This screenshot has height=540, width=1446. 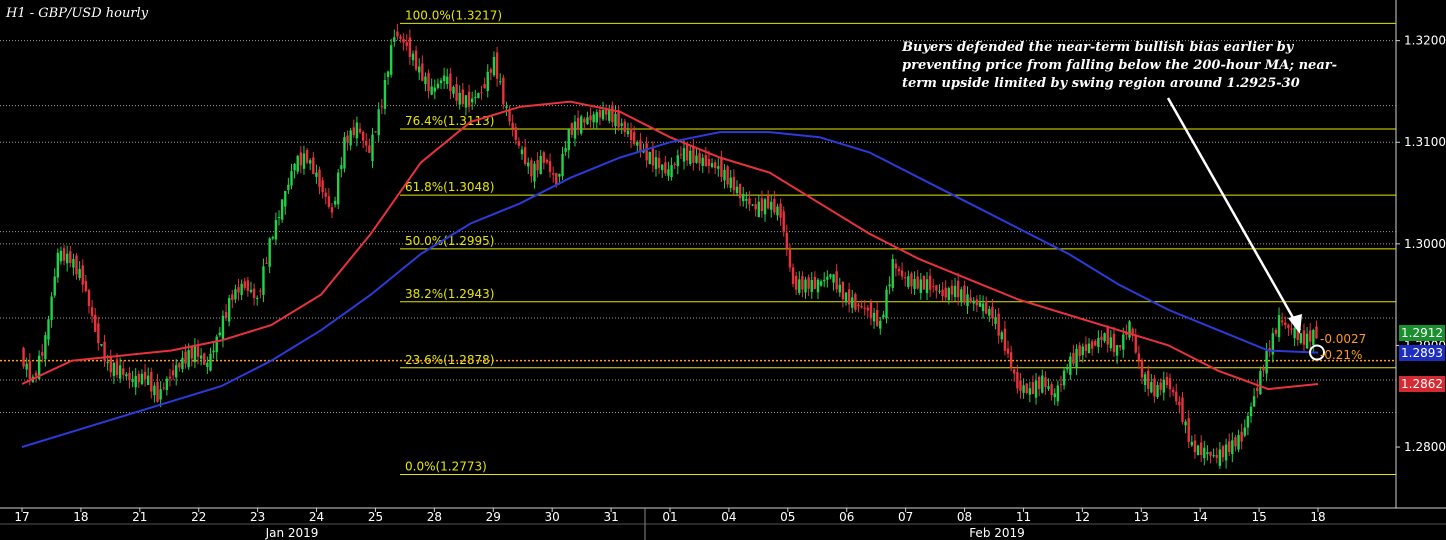 I want to click on x-tick-label: 21, so click(x=139, y=517).